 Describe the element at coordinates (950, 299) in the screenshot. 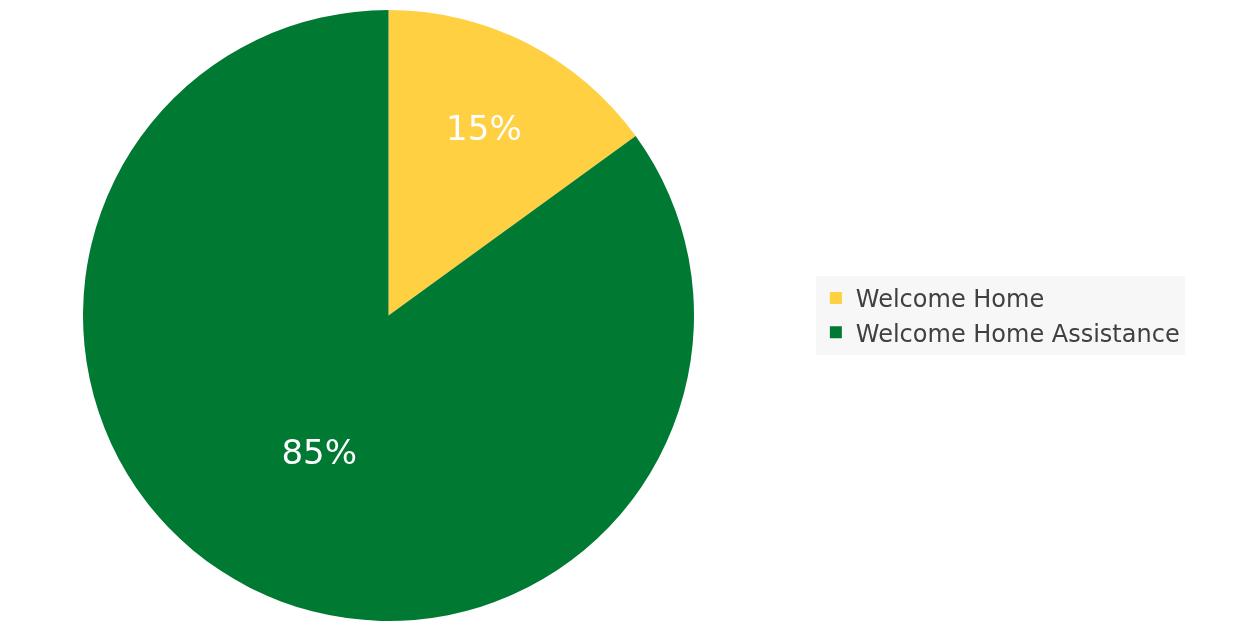

I see `legend-label: Welcome Home` at that location.